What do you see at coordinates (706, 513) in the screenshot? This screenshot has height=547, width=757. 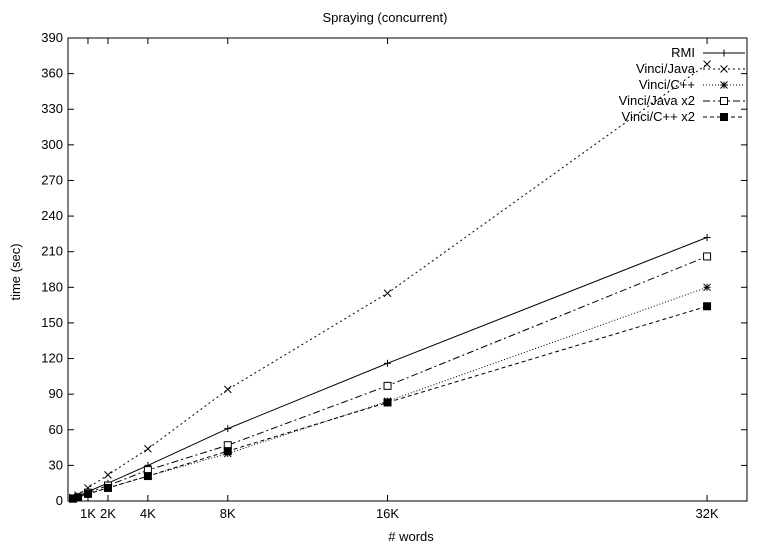 I see `x-tick-label: 32K` at bounding box center [706, 513].